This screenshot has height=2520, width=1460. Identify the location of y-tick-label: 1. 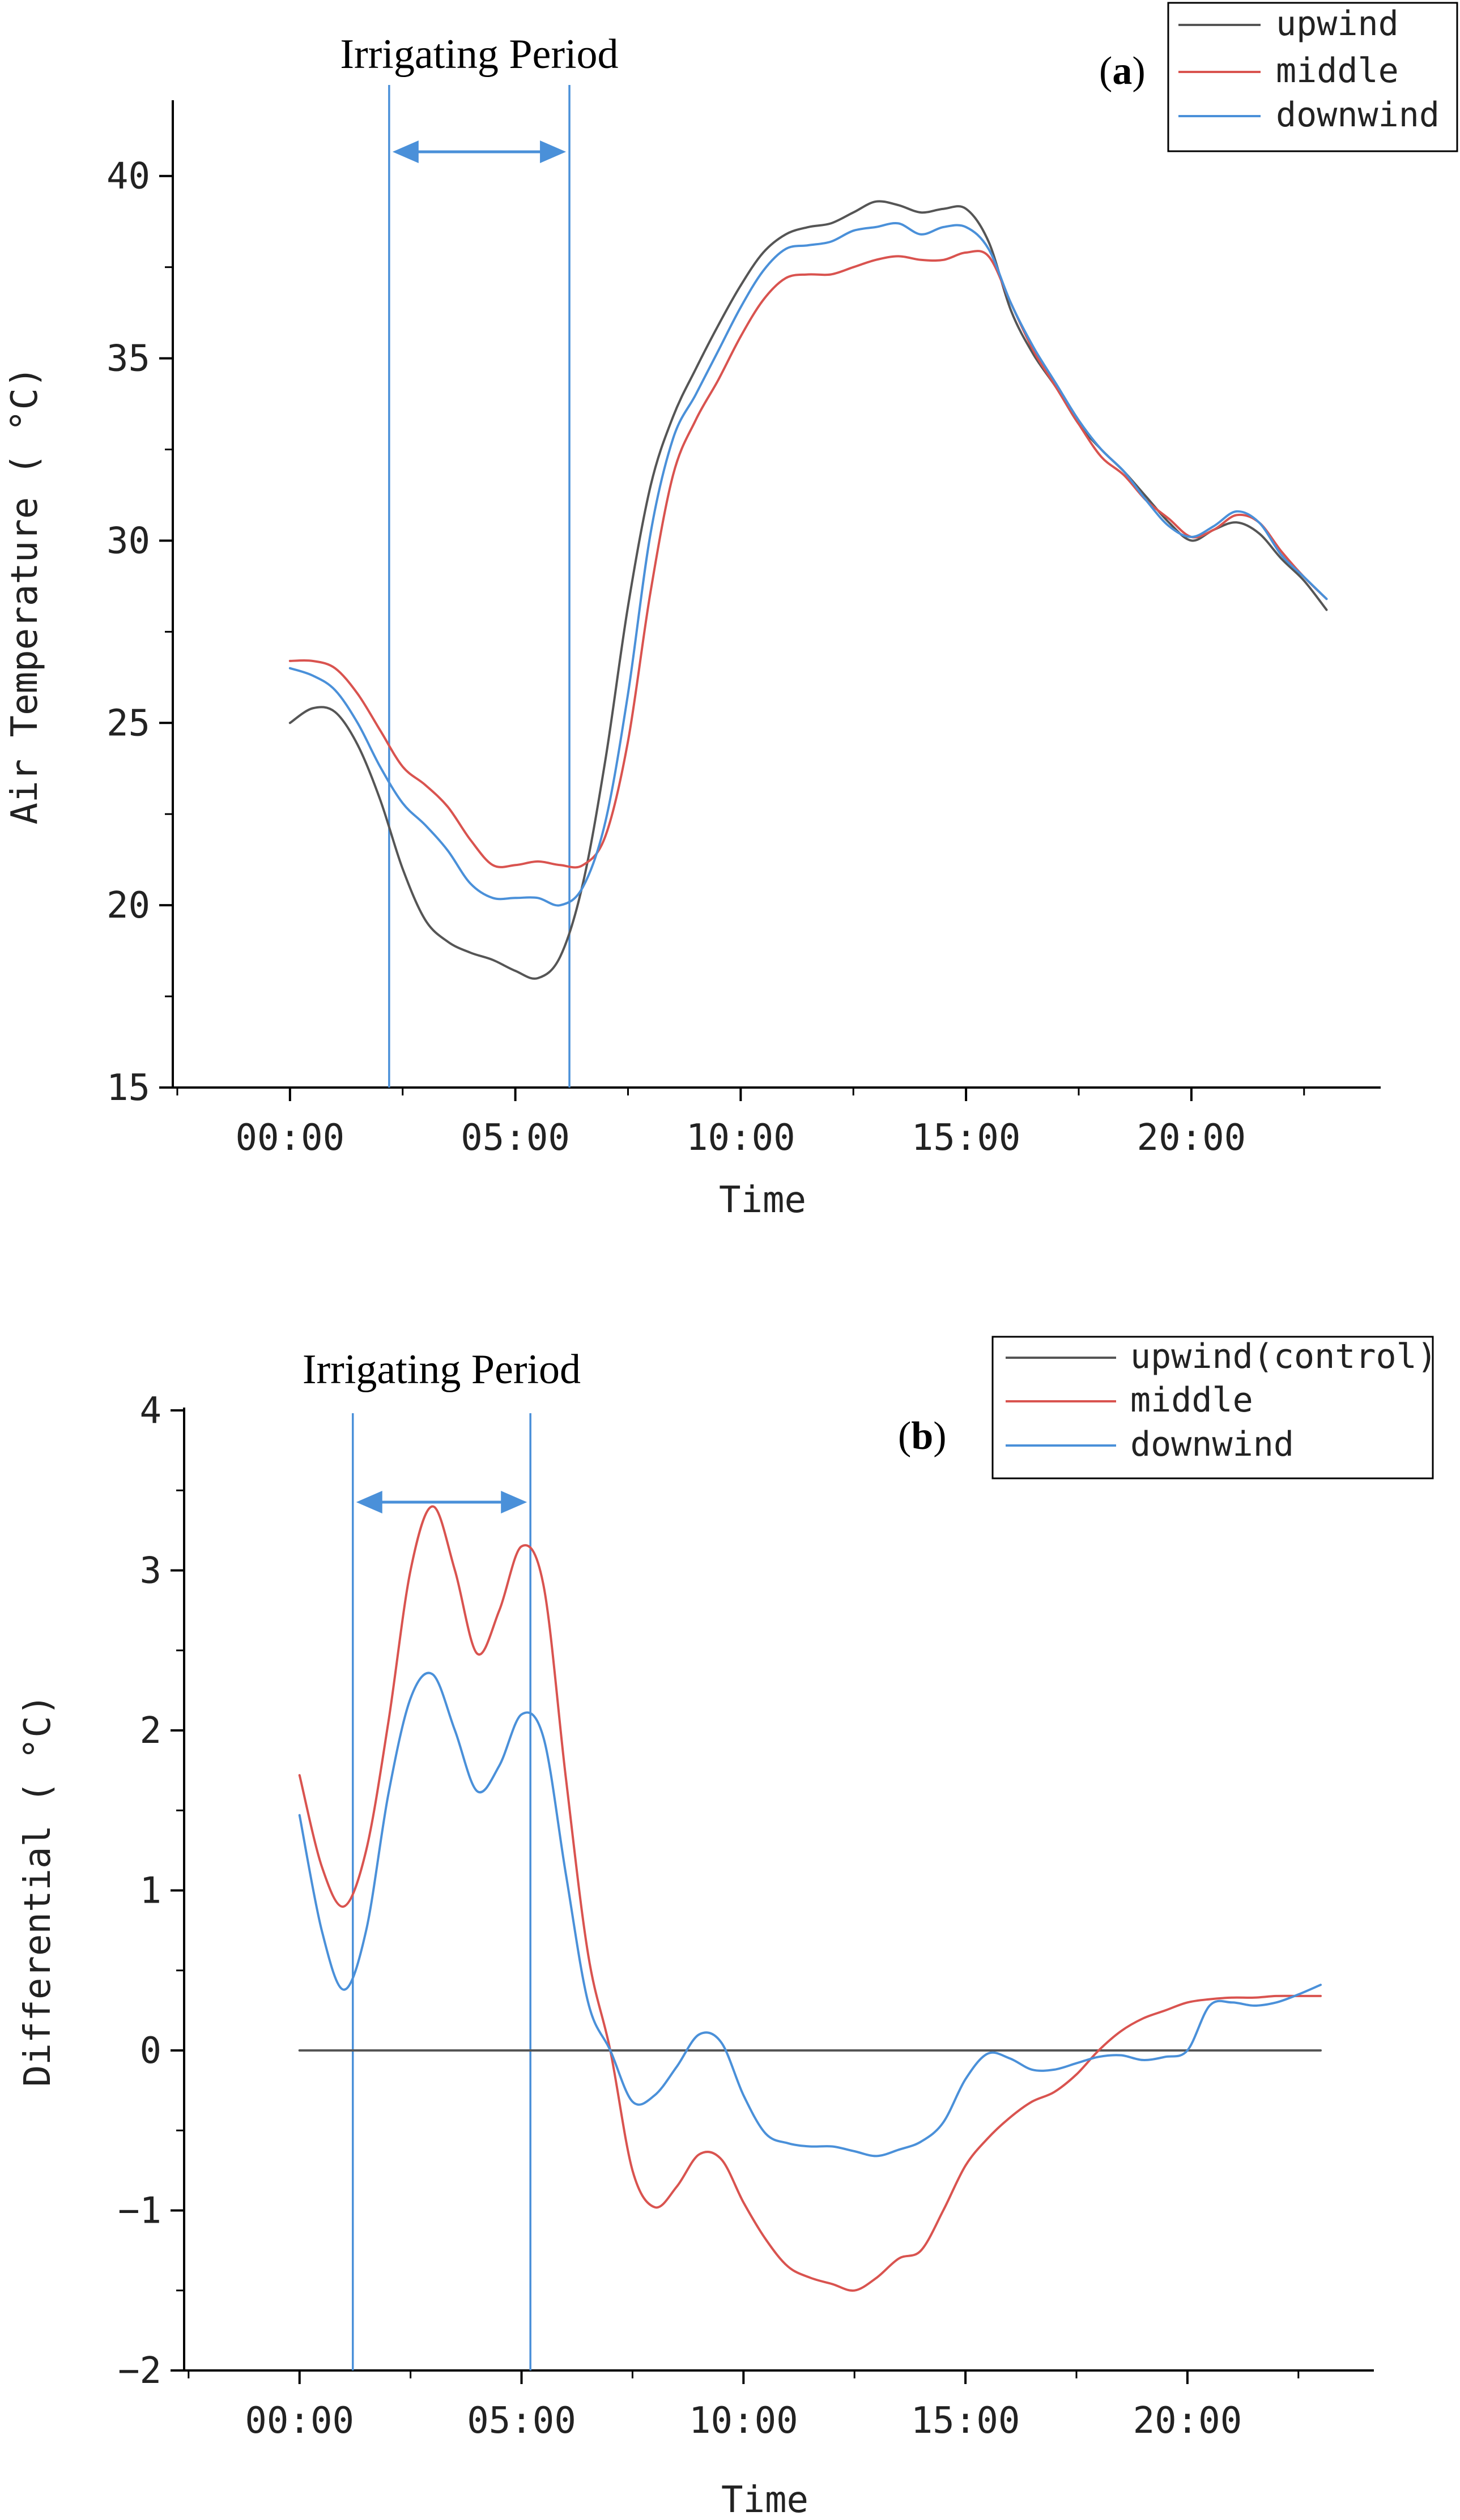
(150, 1891).